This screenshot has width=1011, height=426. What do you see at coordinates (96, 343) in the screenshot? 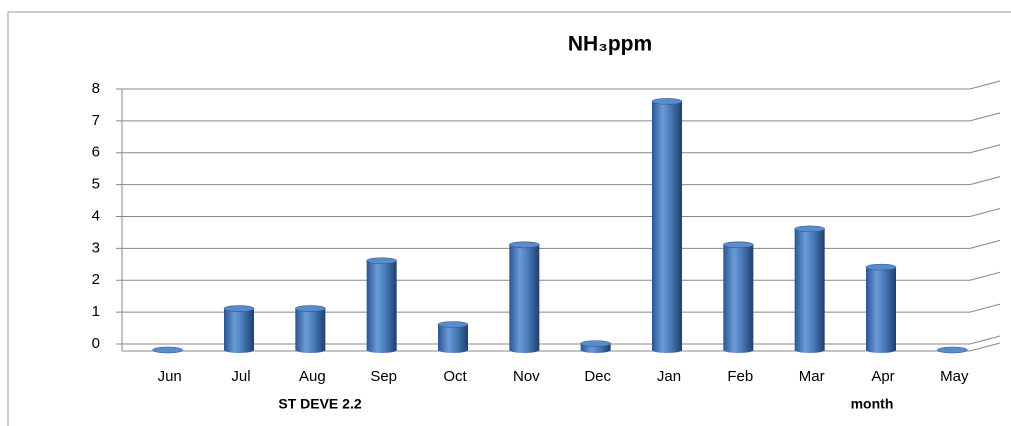
I see `y-tick-label: 0` at bounding box center [96, 343].